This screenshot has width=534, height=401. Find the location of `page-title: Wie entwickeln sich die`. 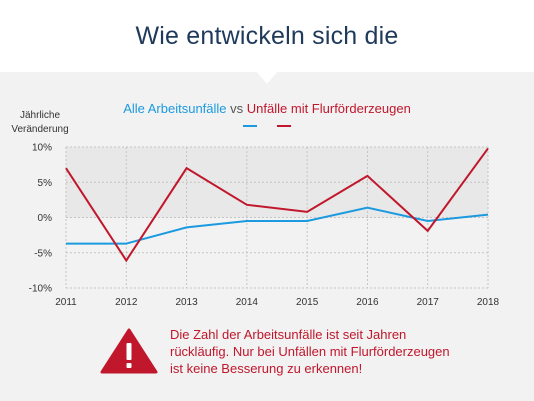

page-title: Wie entwickeln sich die is located at coordinates (267, 36).